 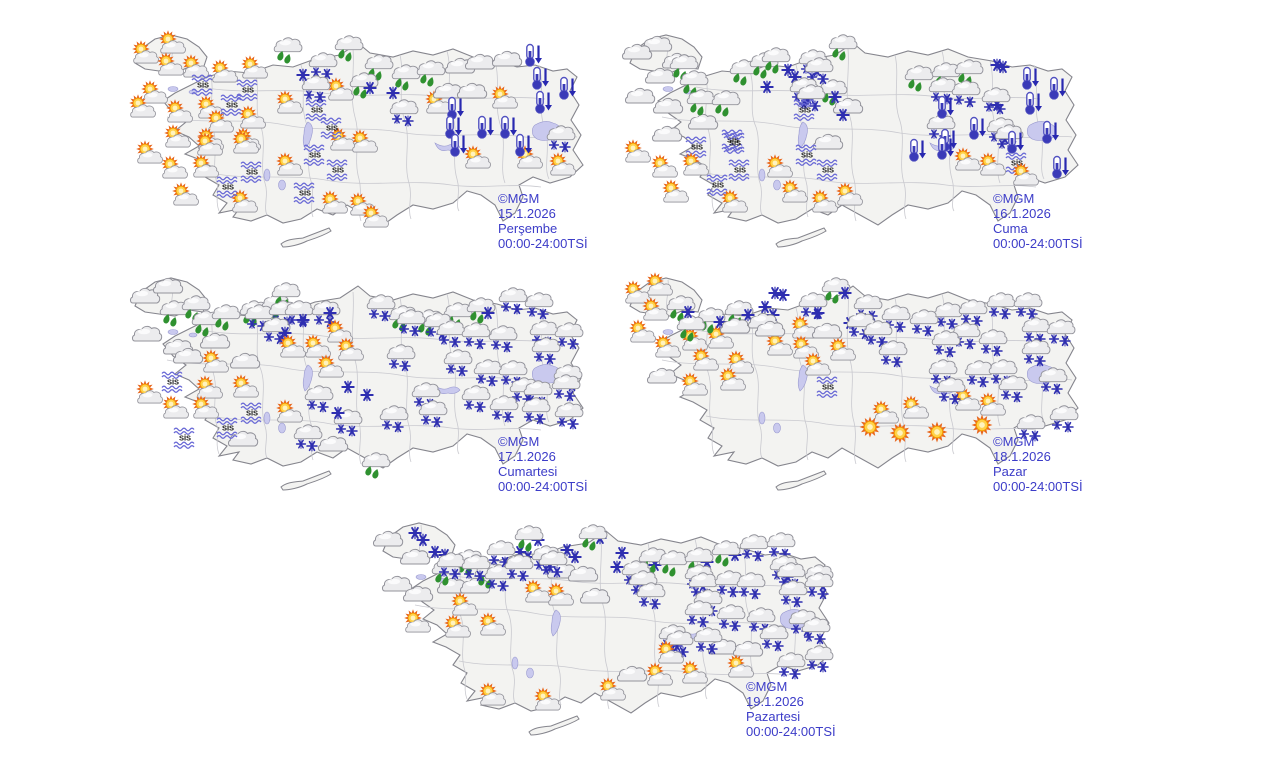 I want to click on map-label: ©MGM 16.1.2026 Cuma 00:00-24:00TSİ, so click(x=1038, y=221).